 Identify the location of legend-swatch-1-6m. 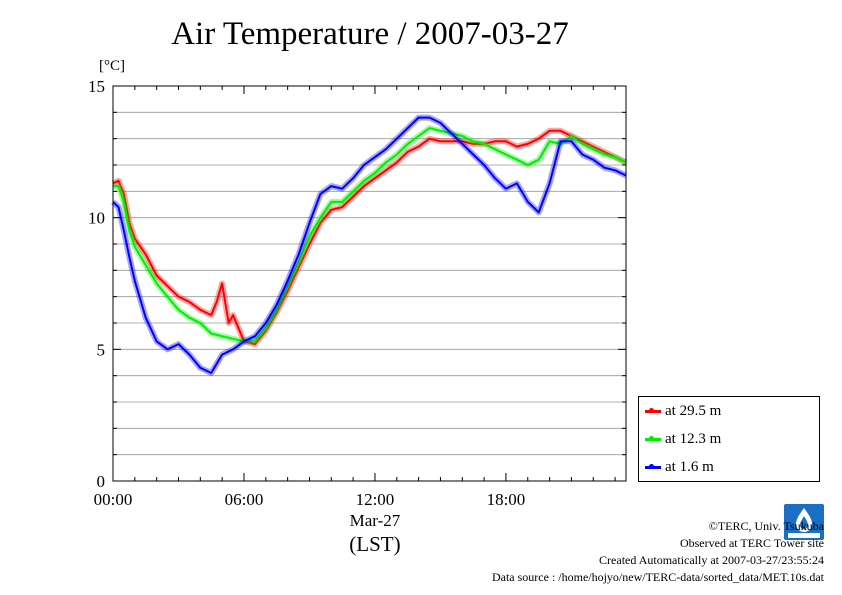
(653, 466).